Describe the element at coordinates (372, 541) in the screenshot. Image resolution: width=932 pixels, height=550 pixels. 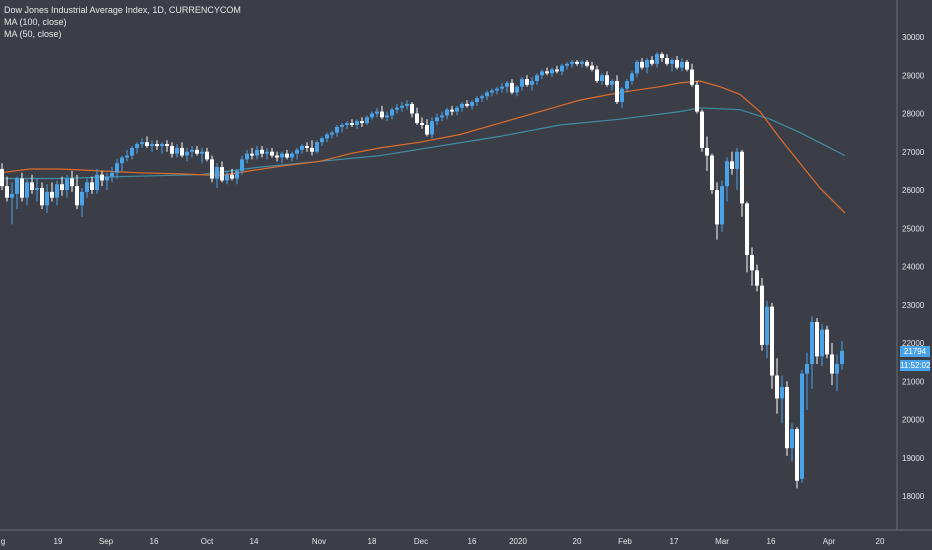
I see `time-tick-label: 18` at that location.